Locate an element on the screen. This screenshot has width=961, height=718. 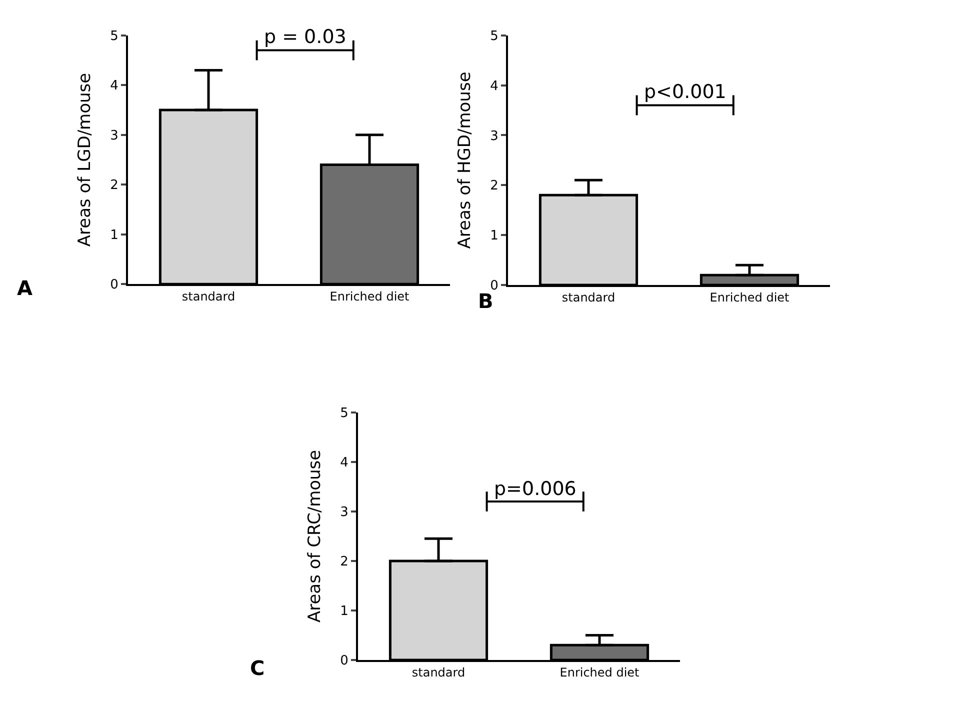
text: C is located at coordinates (257, 668).